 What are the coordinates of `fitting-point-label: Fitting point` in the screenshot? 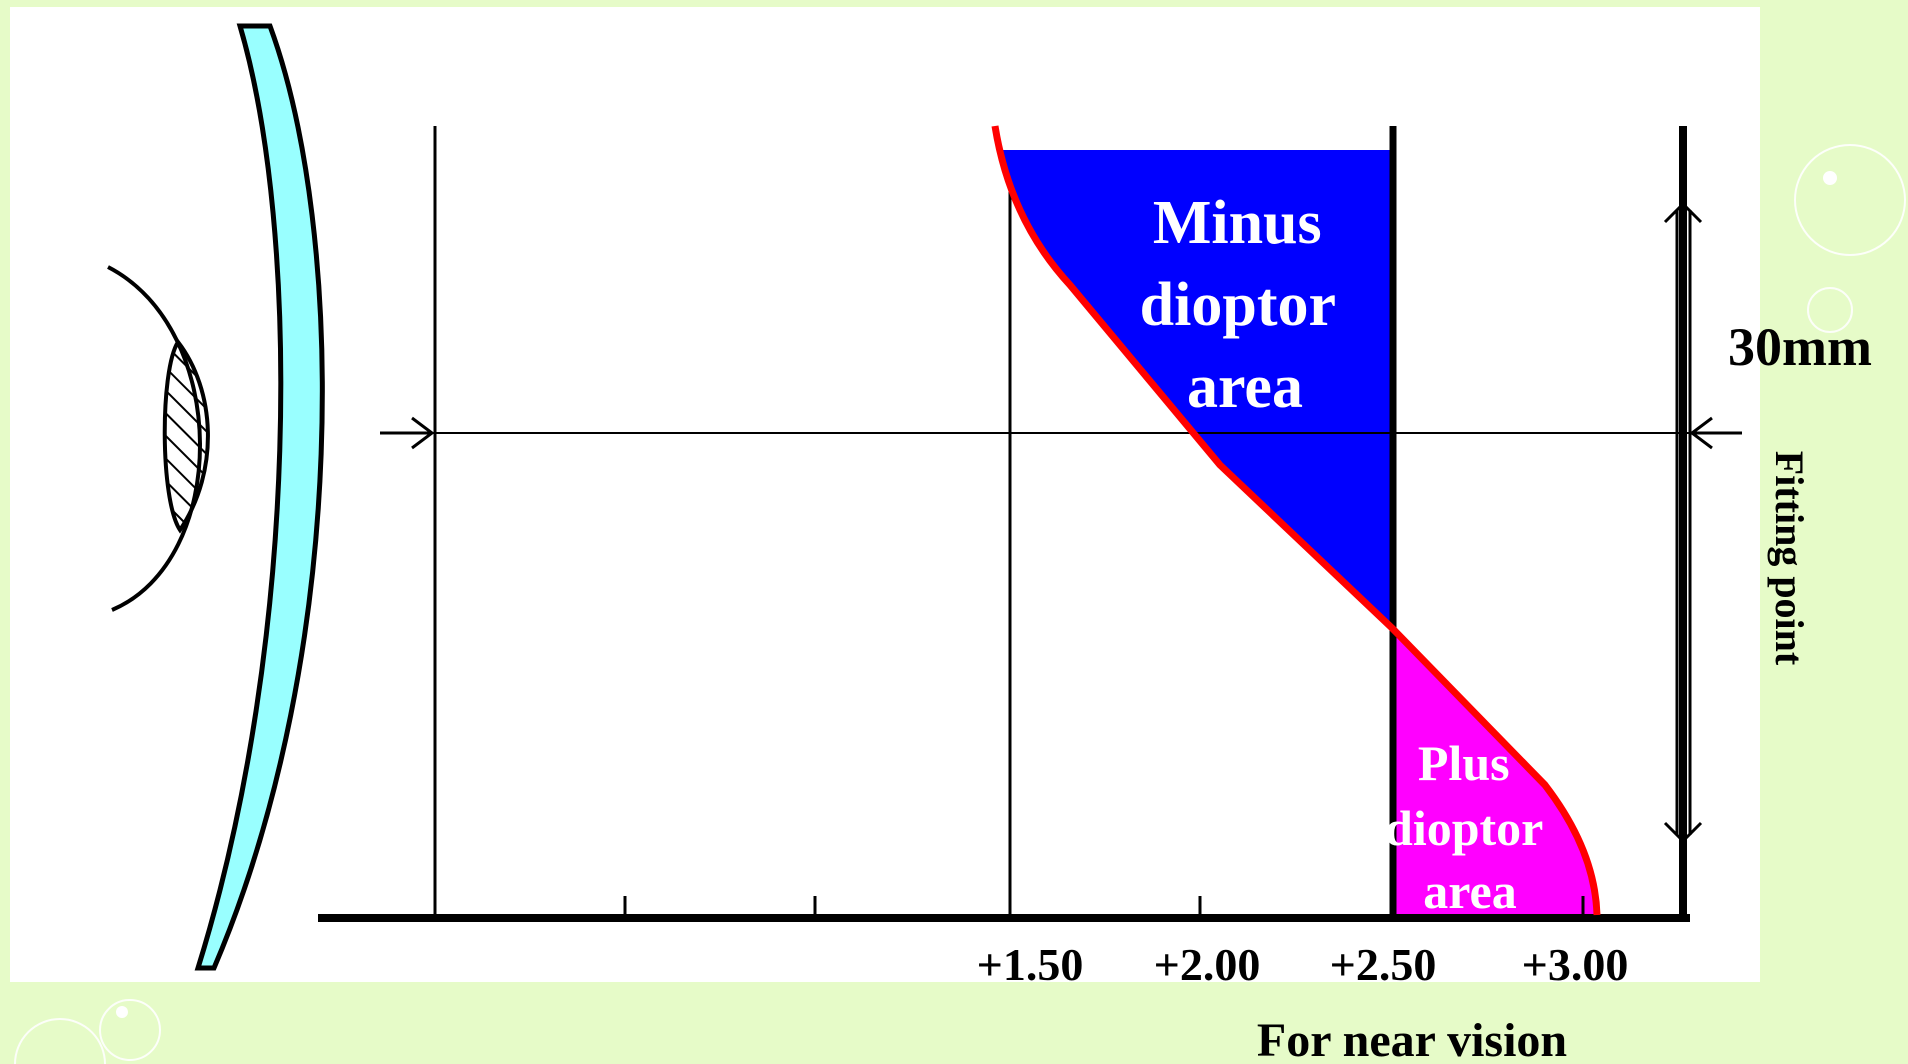 It's located at (1789, 558).